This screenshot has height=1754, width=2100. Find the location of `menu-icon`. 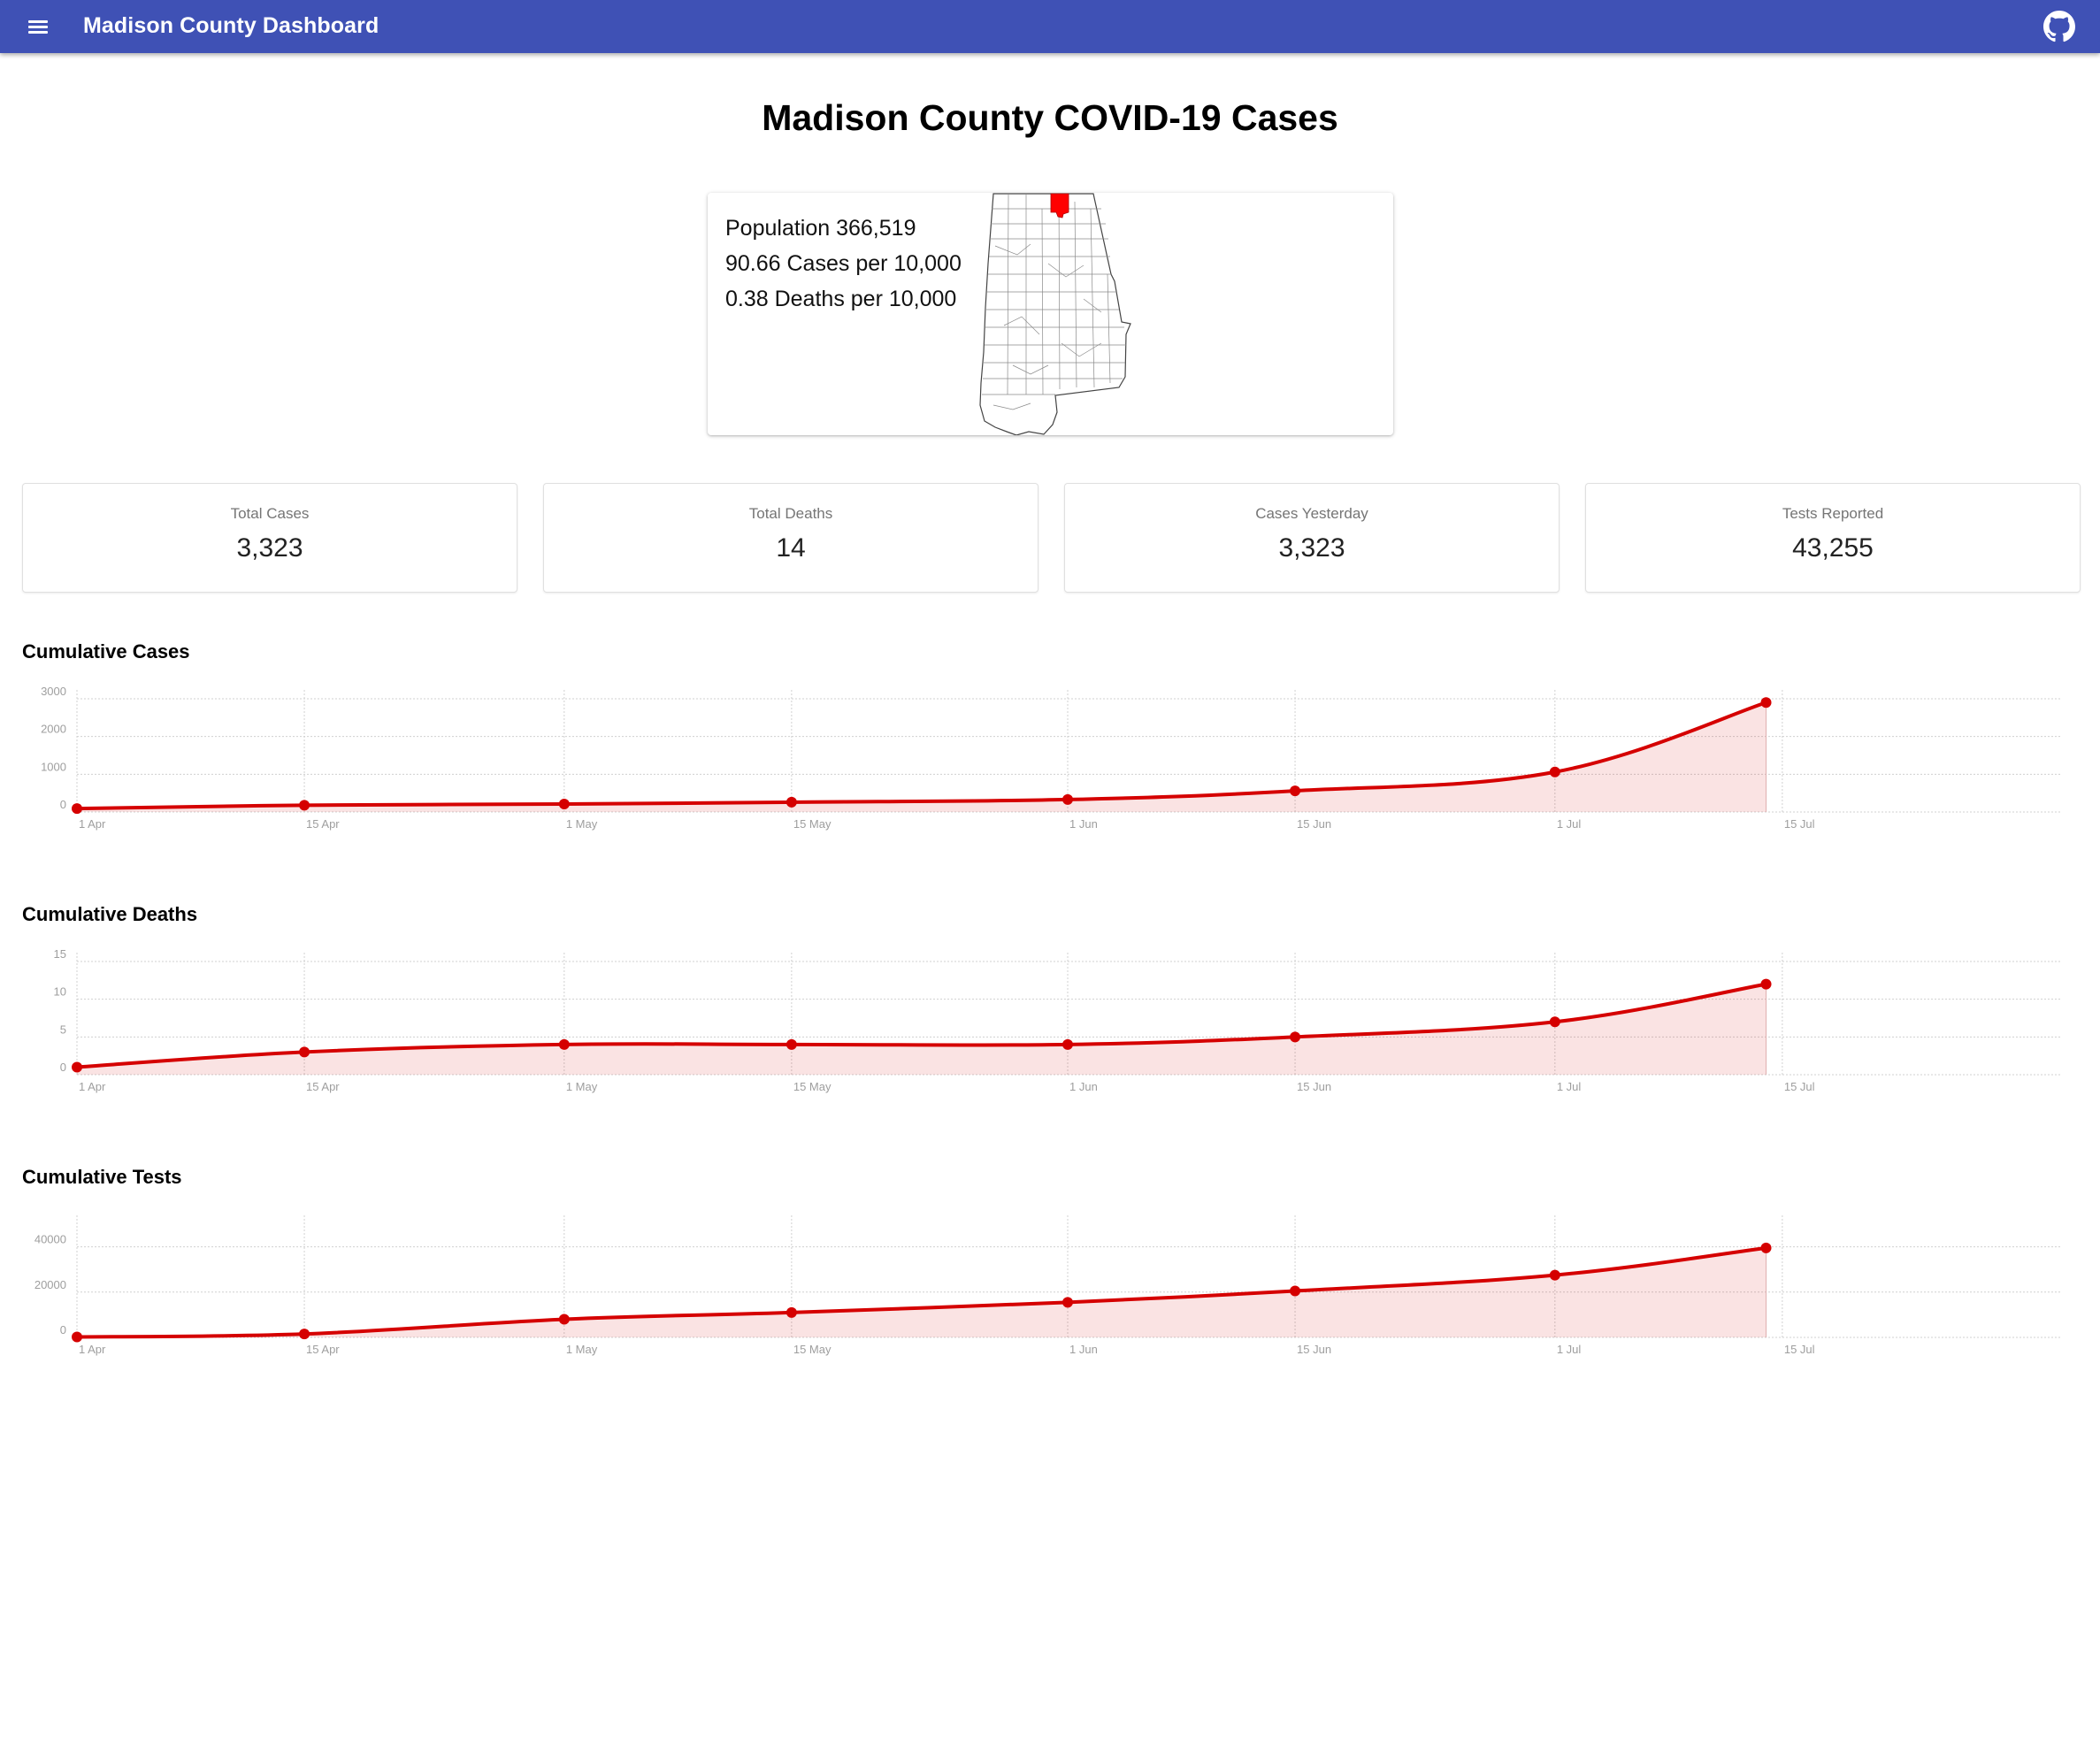

menu-icon is located at coordinates (38, 26).